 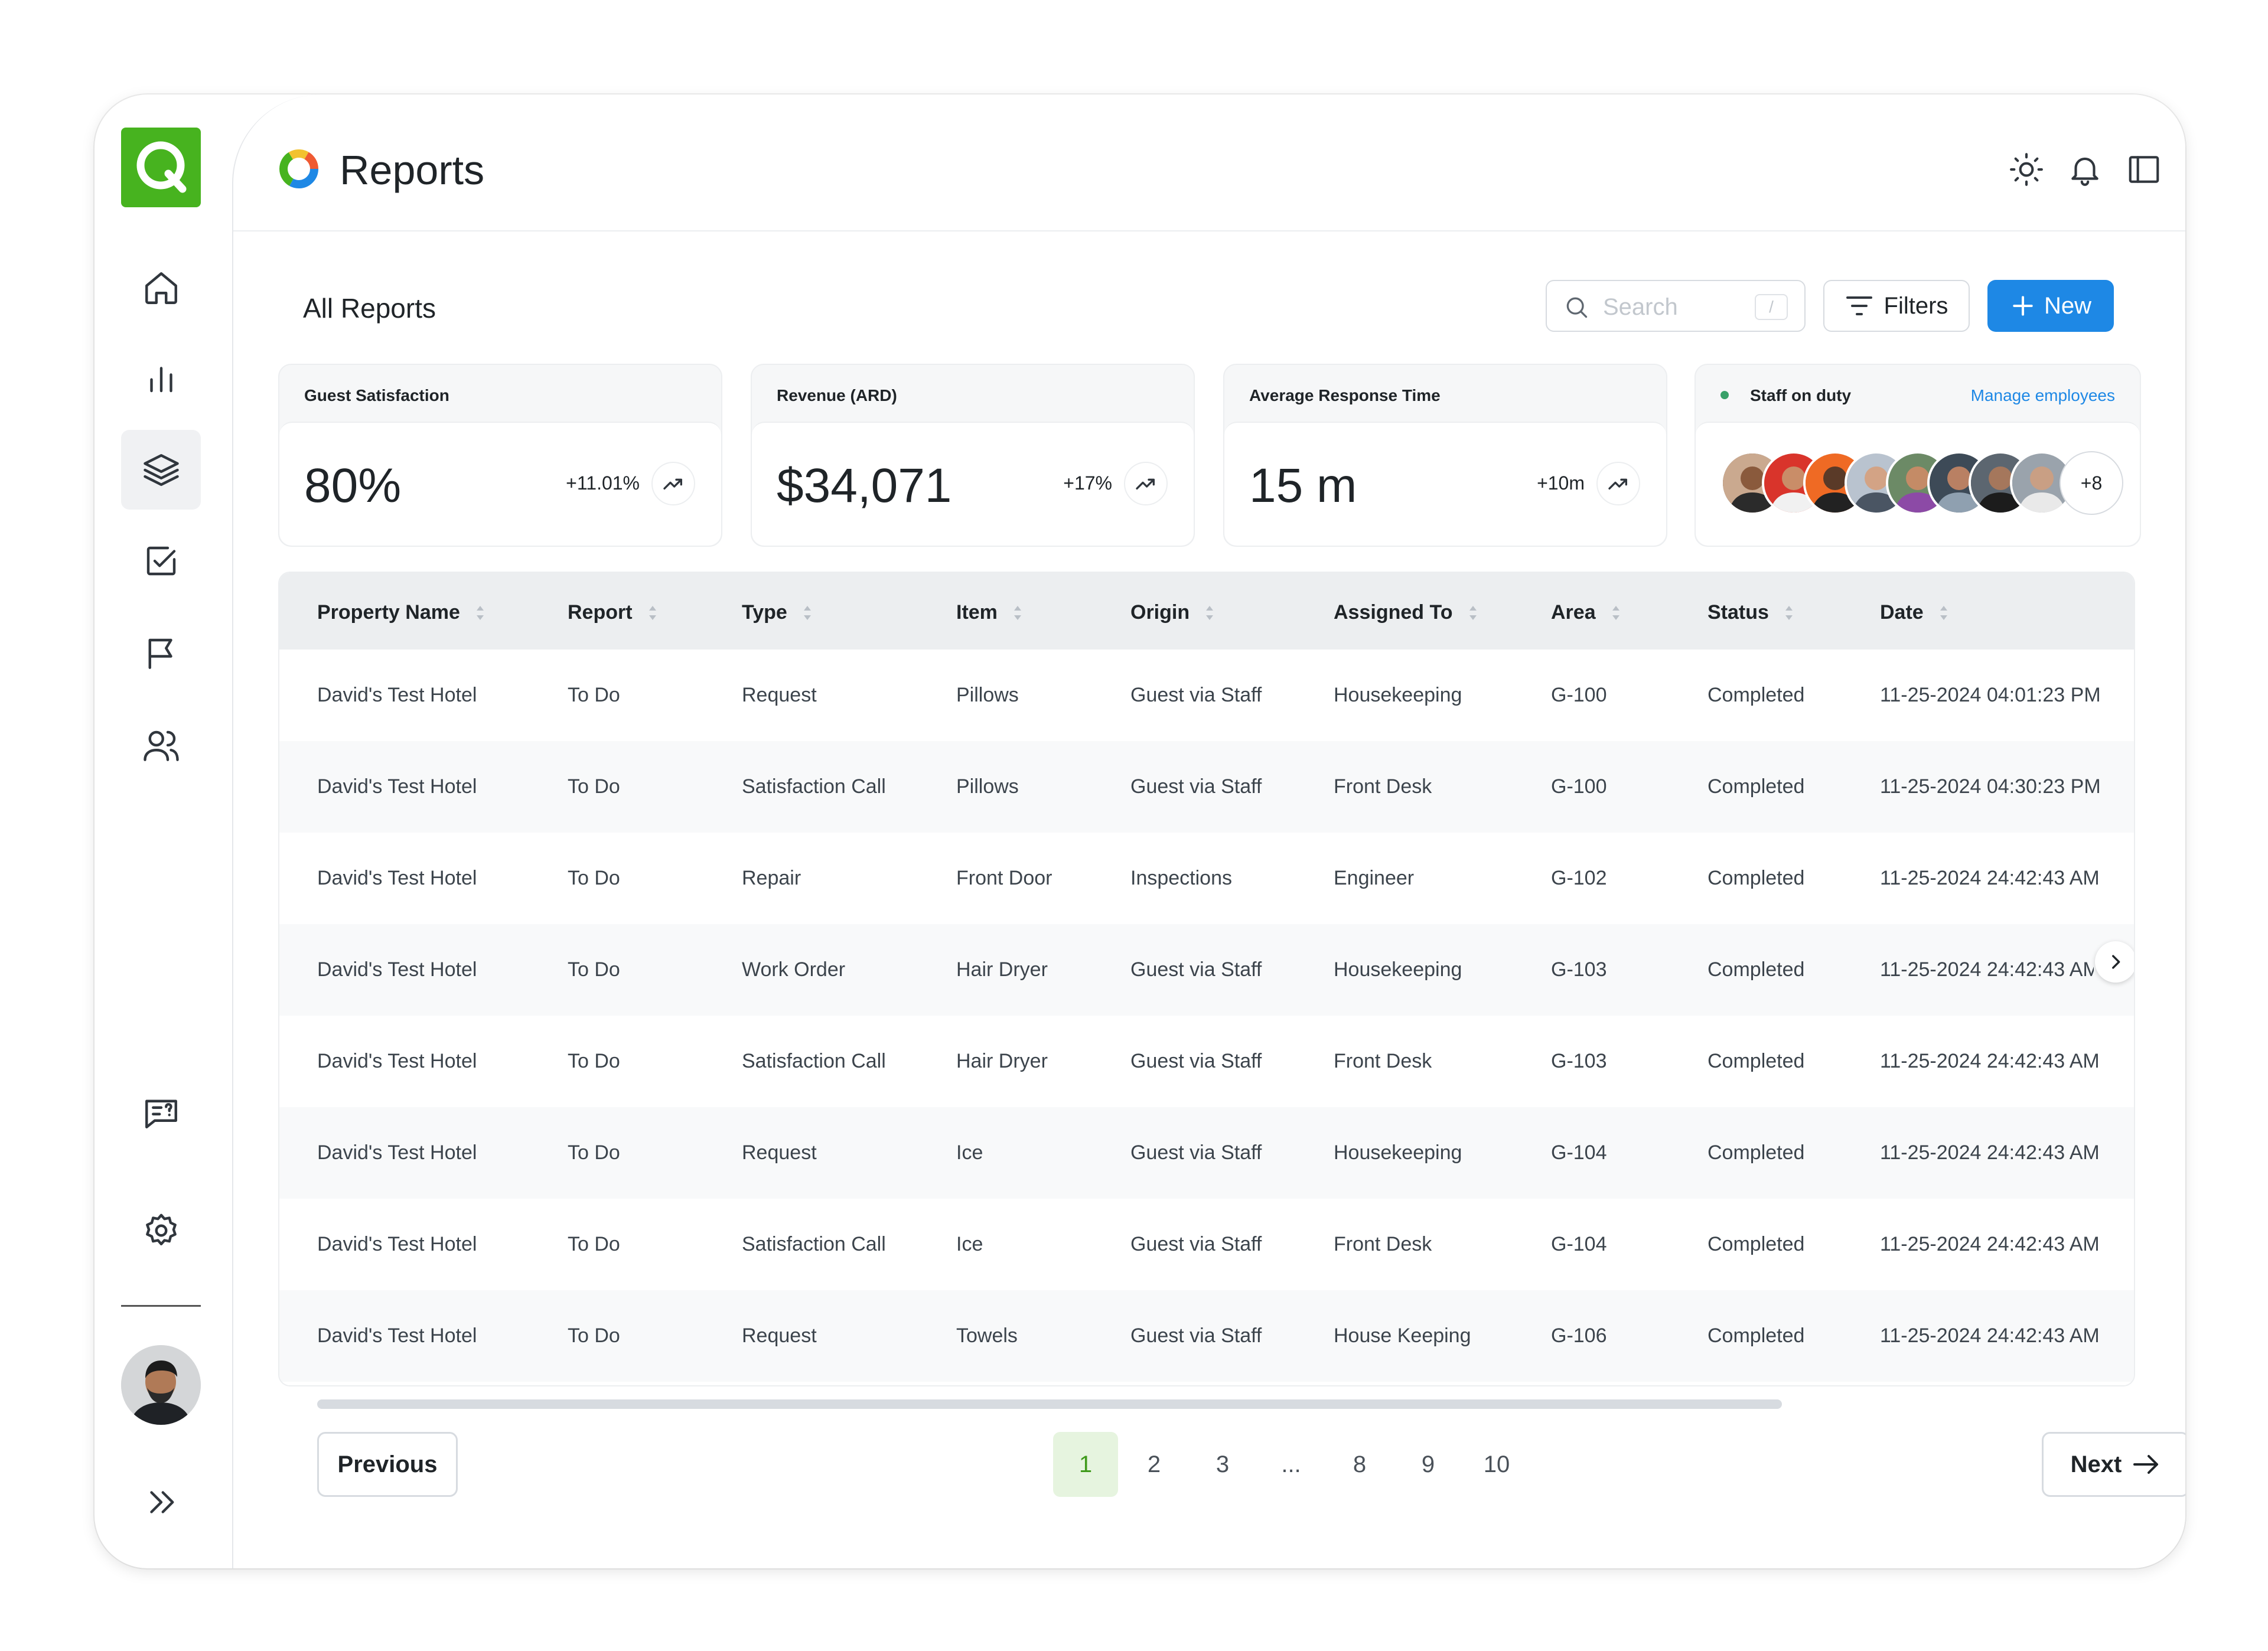 What do you see at coordinates (1990, 786) in the screenshot?
I see `table-cell: 11-25-2024 04:30:23 PM` at bounding box center [1990, 786].